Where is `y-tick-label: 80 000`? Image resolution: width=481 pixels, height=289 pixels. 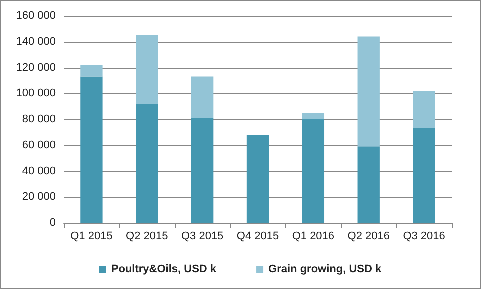 y-tick-label: 80 000 is located at coordinates (39, 120).